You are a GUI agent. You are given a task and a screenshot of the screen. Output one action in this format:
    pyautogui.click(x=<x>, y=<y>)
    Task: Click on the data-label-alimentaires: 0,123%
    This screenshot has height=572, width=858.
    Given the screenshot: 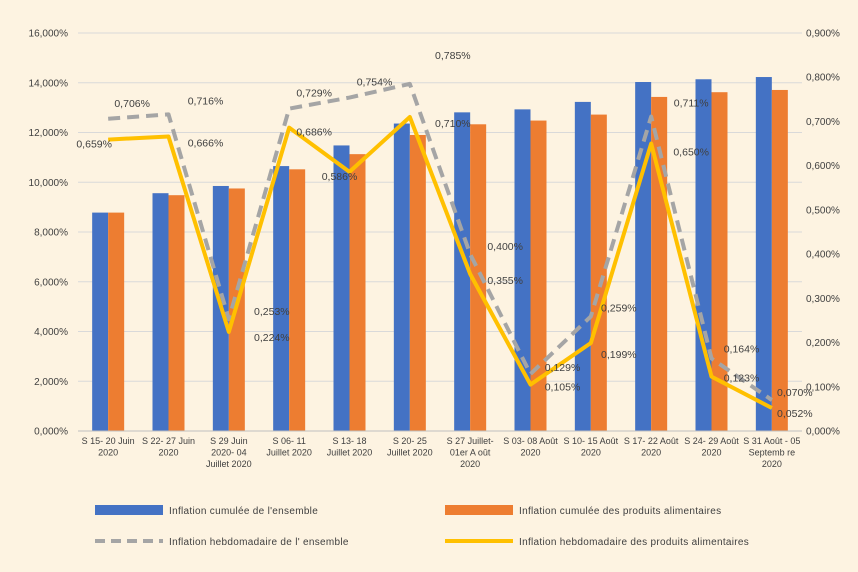 What is the action you would take?
    pyautogui.click(x=742, y=379)
    